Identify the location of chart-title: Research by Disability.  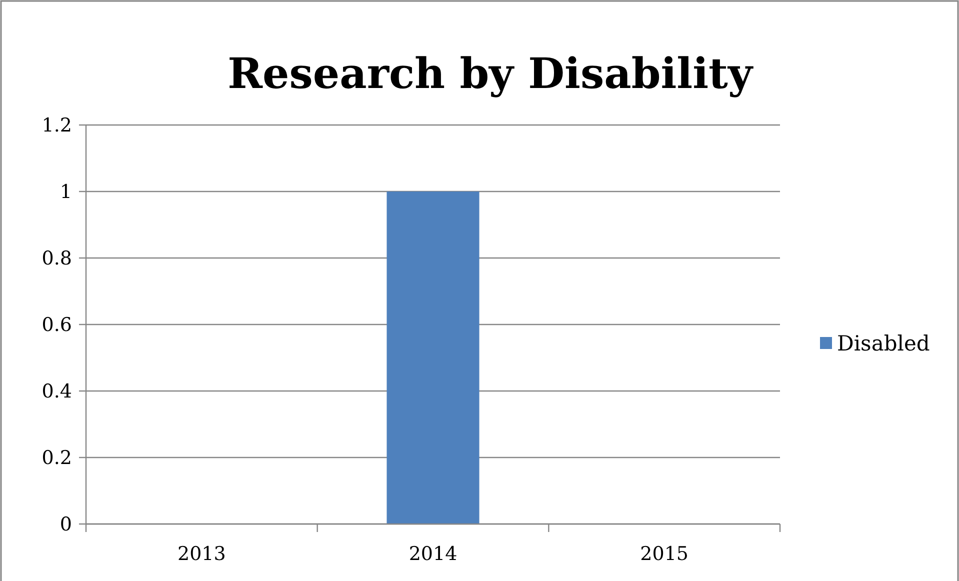
(491, 73).